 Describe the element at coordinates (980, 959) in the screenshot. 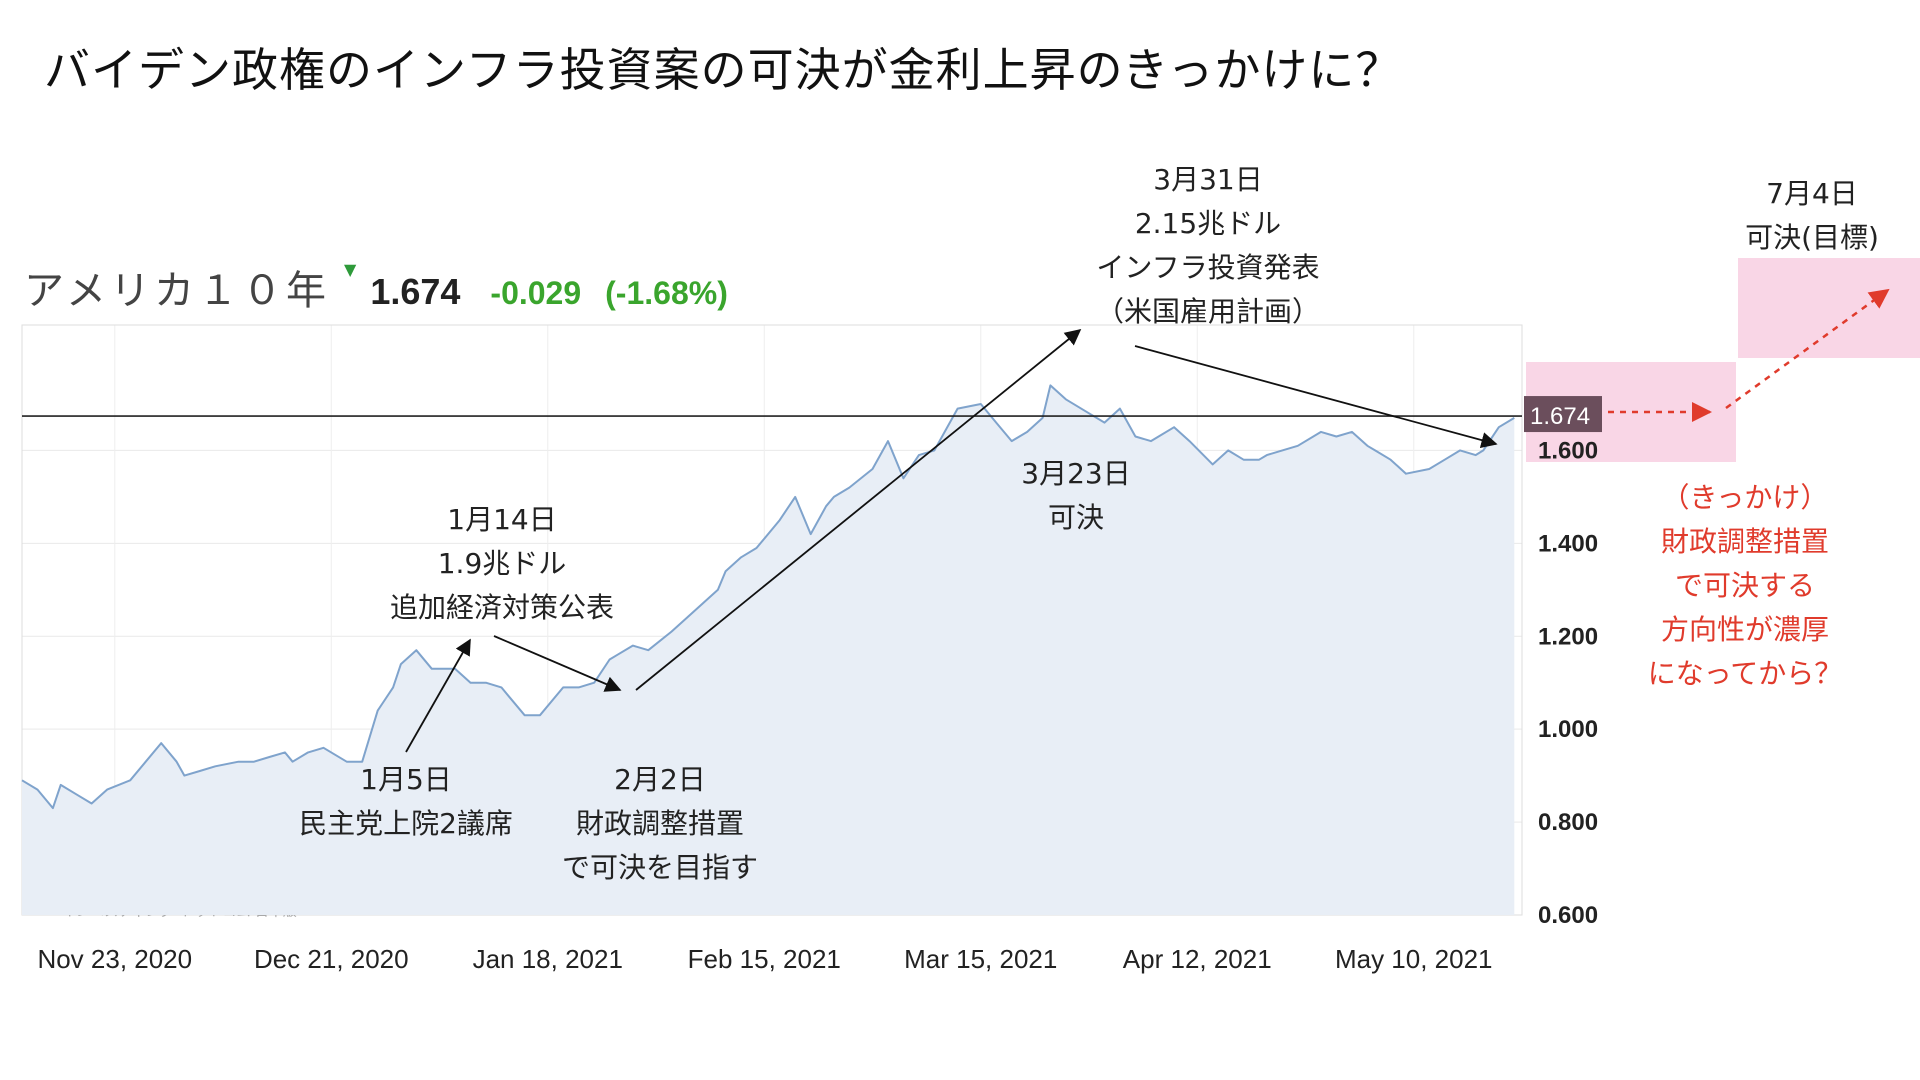

I see `x-tick-label: Mar 15, 2021` at that location.